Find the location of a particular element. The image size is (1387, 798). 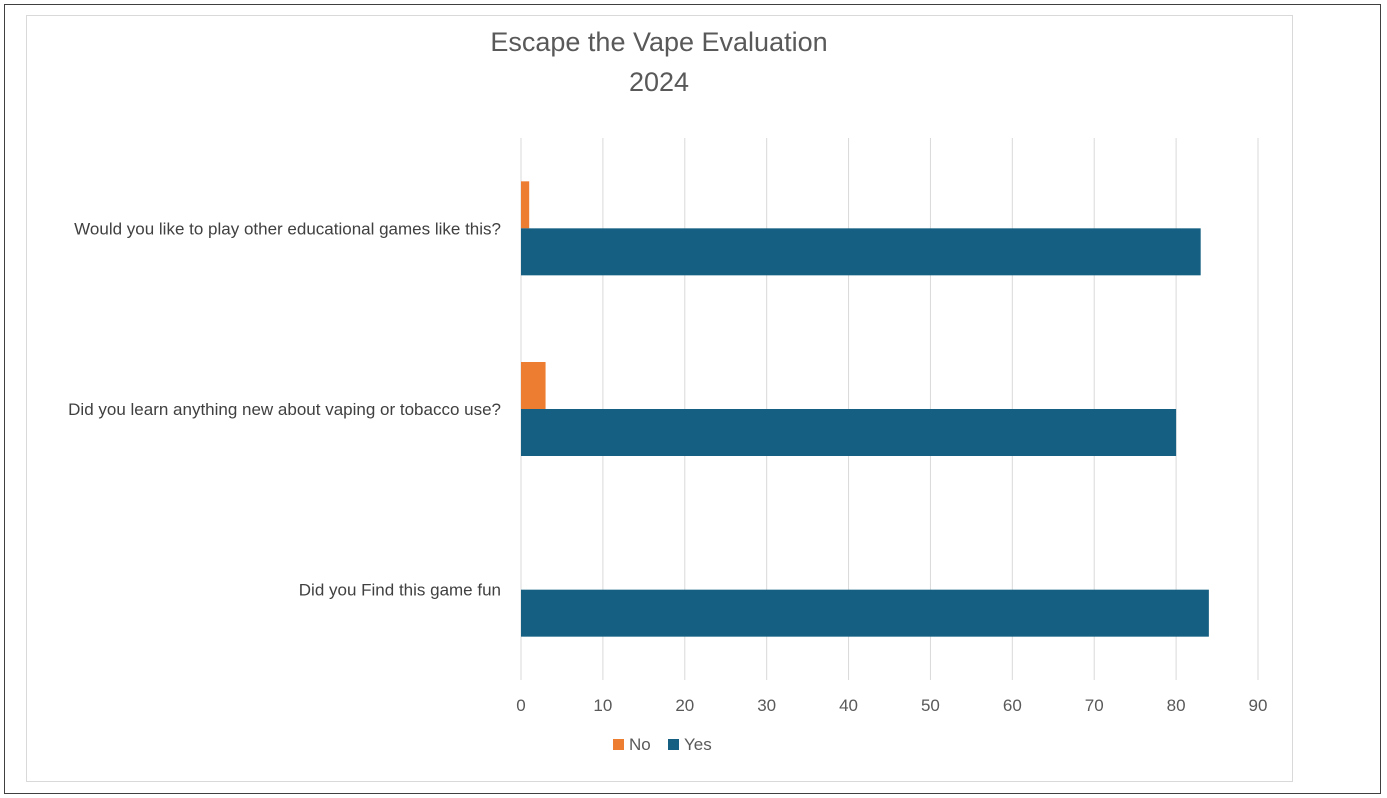

x-tick-label-9: 90 is located at coordinates (1258, 705).